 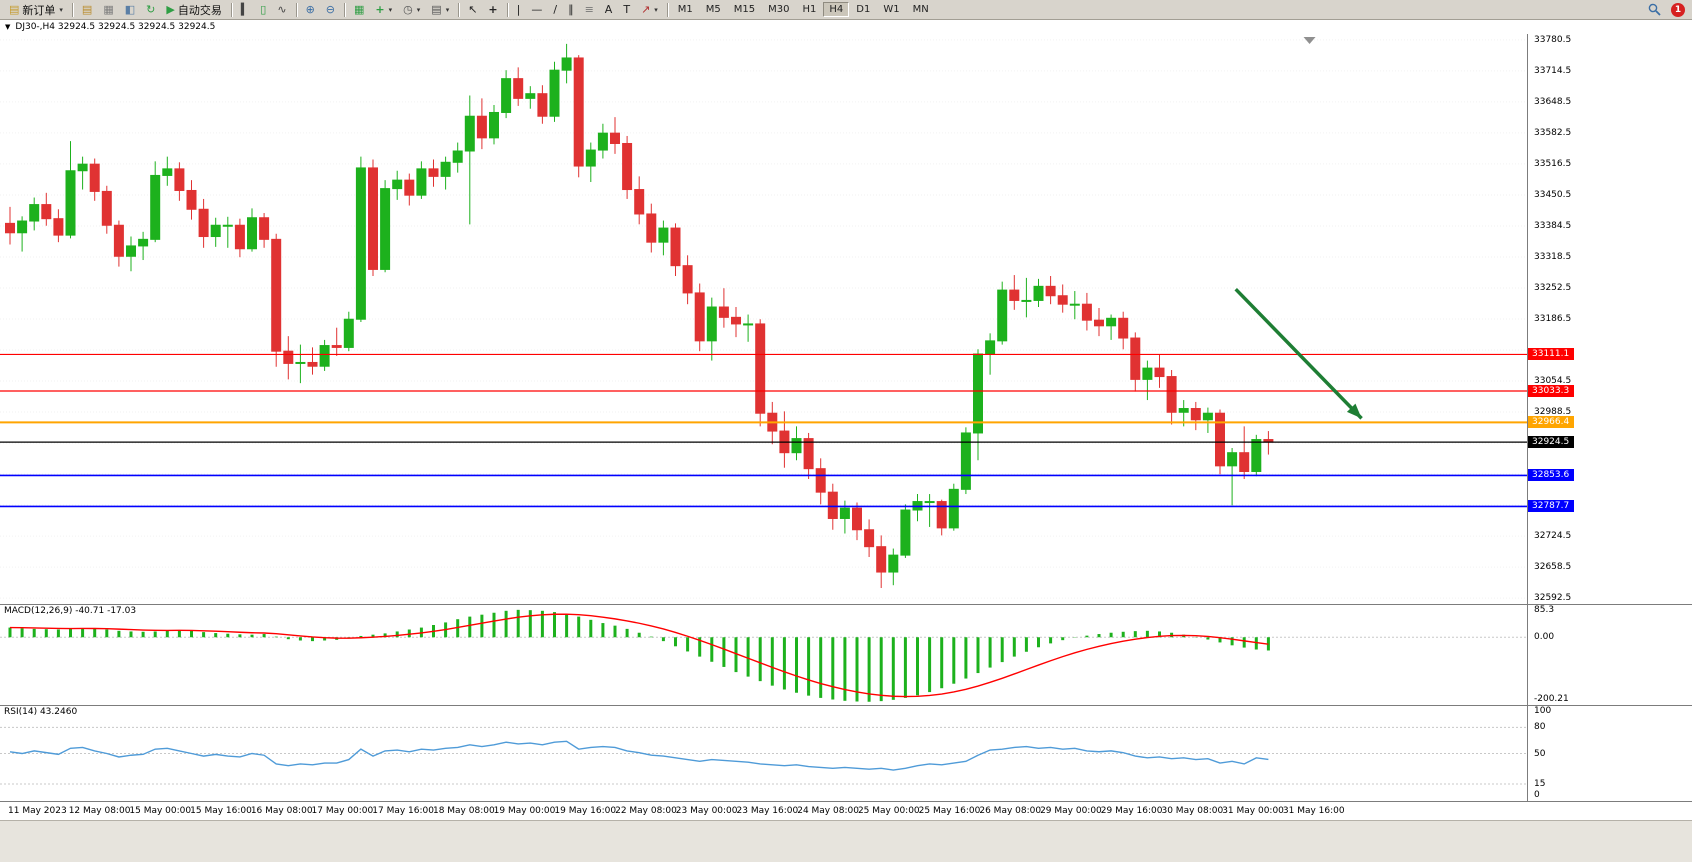 What do you see at coordinates (1678, 9) in the screenshot?
I see `notification-badge: 1` at bounding box center [1678, 9].